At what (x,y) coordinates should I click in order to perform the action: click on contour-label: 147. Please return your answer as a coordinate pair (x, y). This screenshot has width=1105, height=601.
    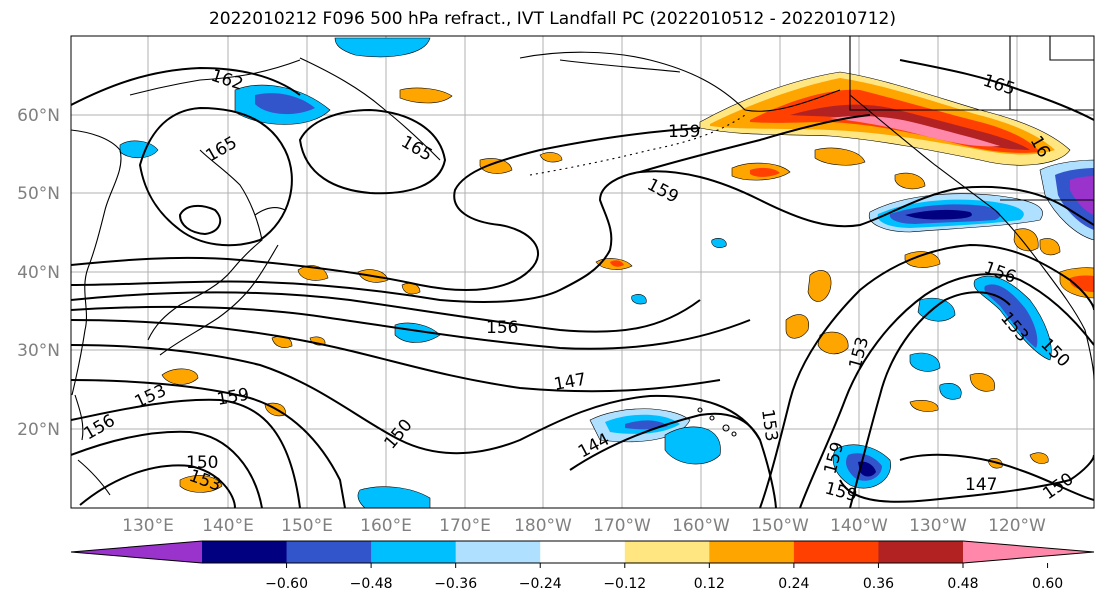
    Looking at the image, I should click on (981, 485).